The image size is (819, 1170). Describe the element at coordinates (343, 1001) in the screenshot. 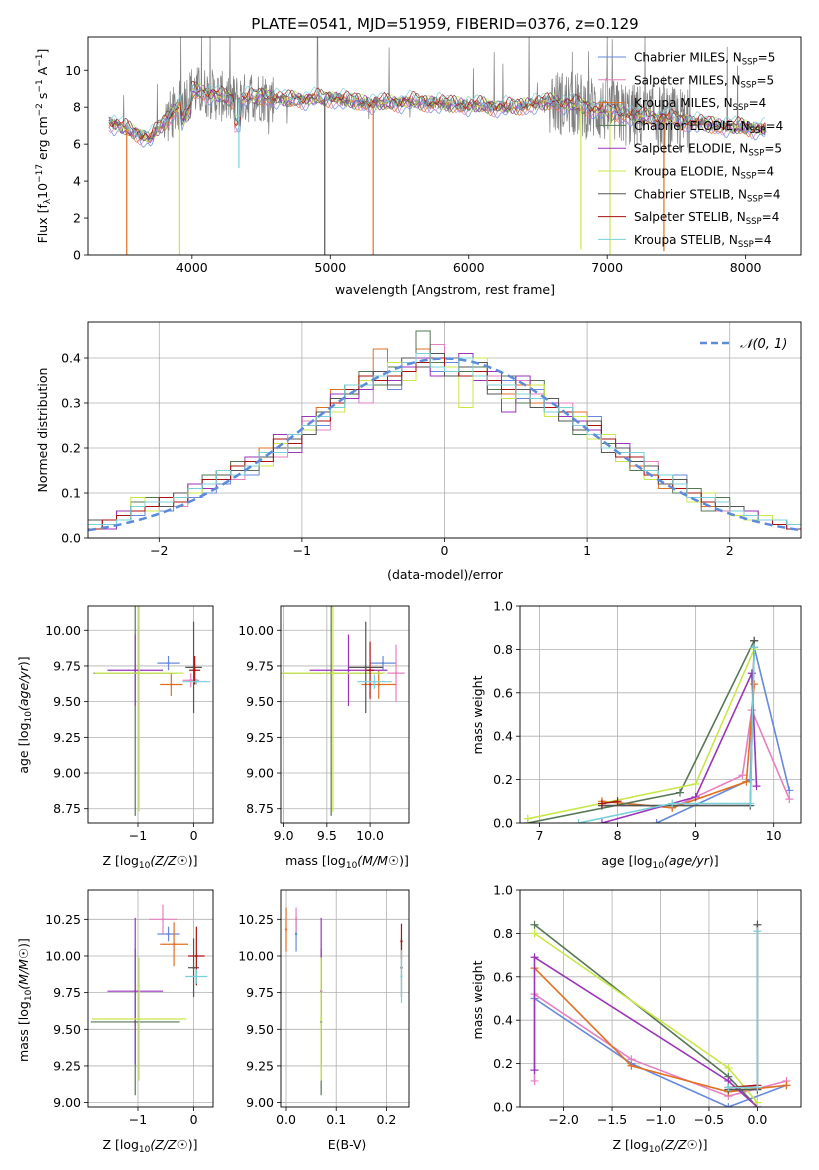

I see `clip-mass-vs-extinction-clipped` at that location.